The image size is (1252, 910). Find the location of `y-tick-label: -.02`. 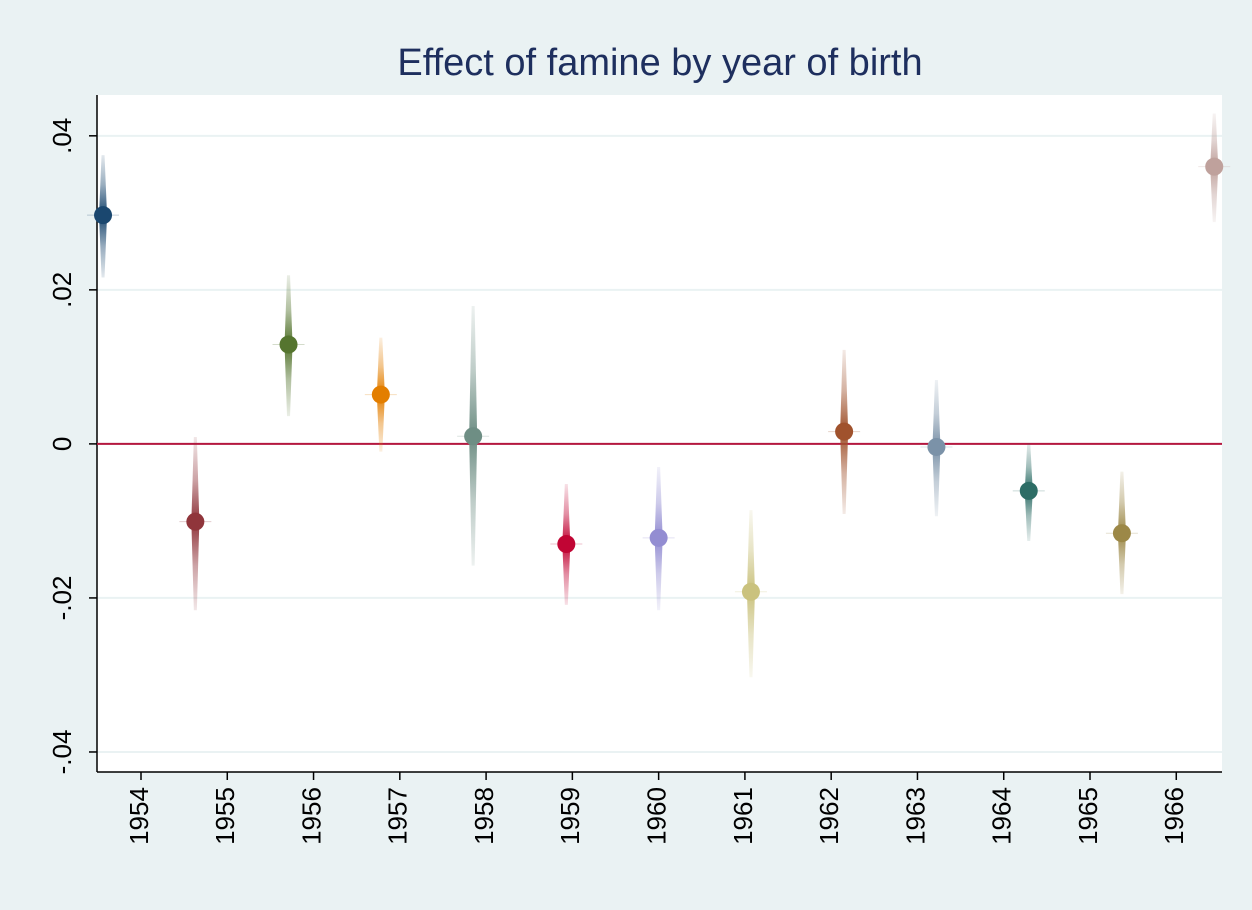

y-tick-label: -.02 is located at coordinates (62, 598).